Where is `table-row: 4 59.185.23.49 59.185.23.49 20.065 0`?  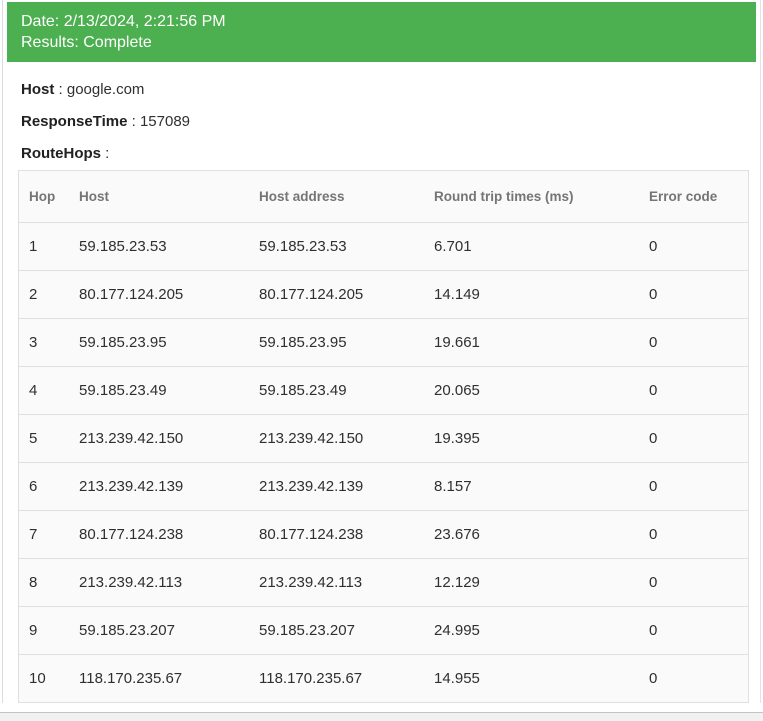
table-row: 4 59.185.23.49 59.185.23.49 20.065 0 is located at coordinates (383, 390).